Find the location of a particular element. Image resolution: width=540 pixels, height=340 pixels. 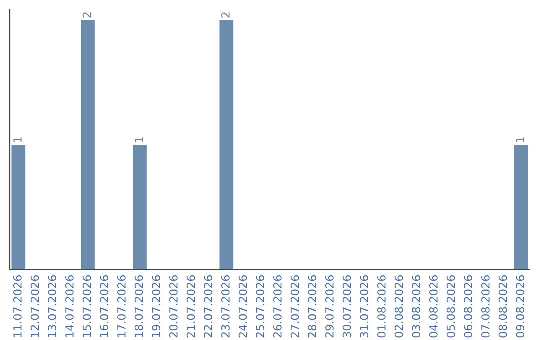

x-tick-label: 03.08.2026 is located at coordinates (416, 307).